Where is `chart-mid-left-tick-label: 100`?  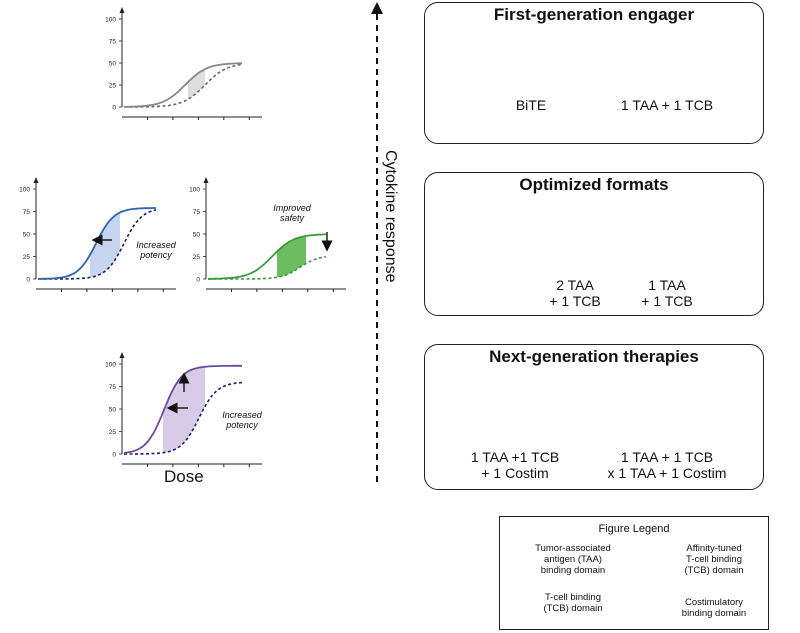
chart-mid-left-tick-label: 100 is located at coordinates (24, 190).